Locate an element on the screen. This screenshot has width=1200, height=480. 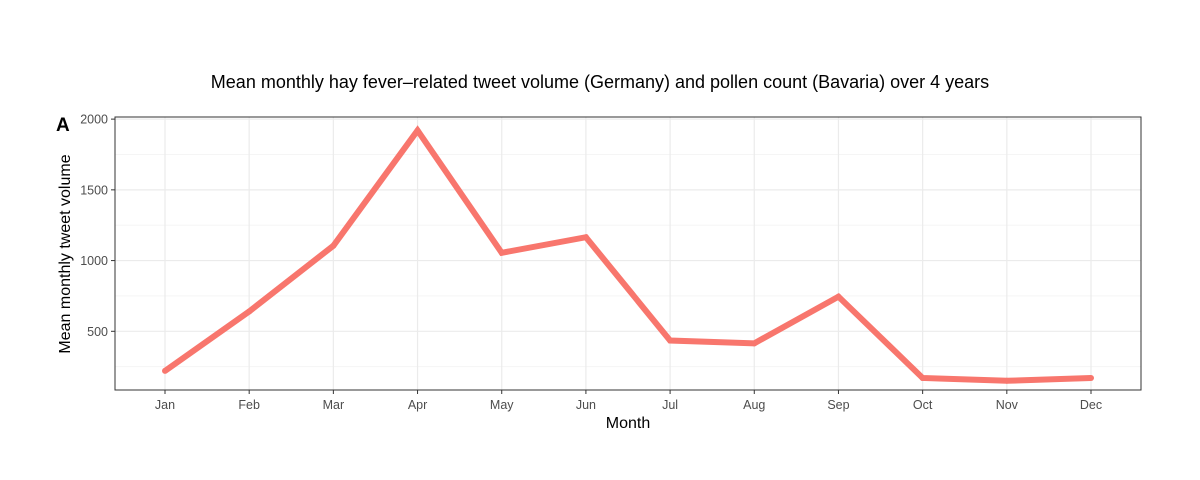
x-axis-title: Month is located at coordinates (628, 423).